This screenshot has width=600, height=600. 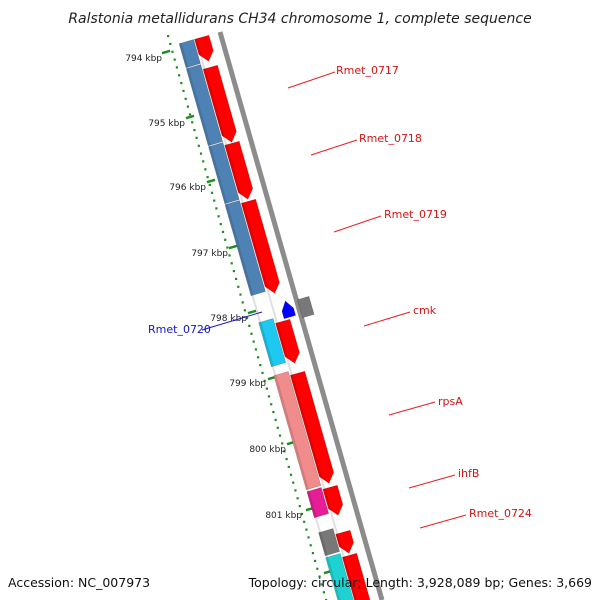 What do you see at coordinates (247, 384) in the screenshot?
I see `tick-label-799: 799 kbp` at bounding box center [247, 384].